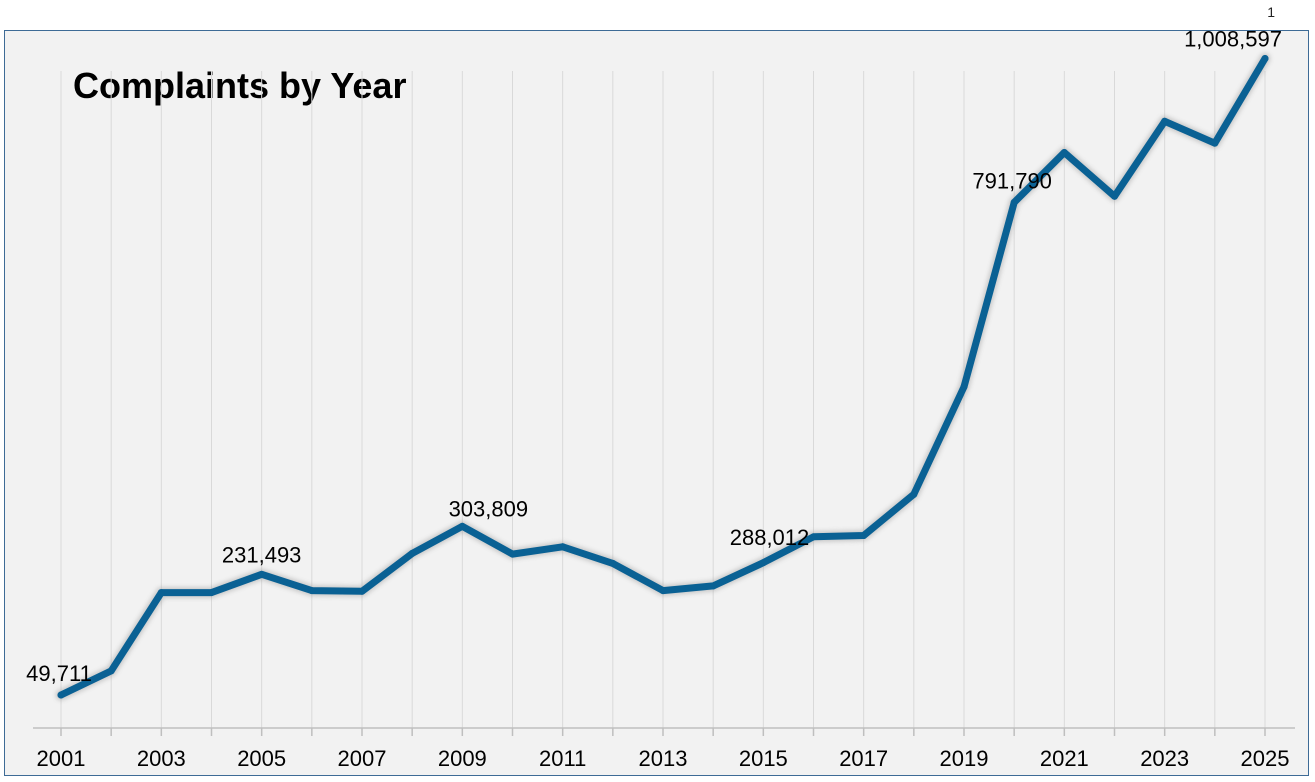 Image resolution: width=1315 pixels, height=782 pixels. Describe the element at coordinates (1064, 758) in the screenshot. I see `x-tick-label-2021: 2021` at that location.